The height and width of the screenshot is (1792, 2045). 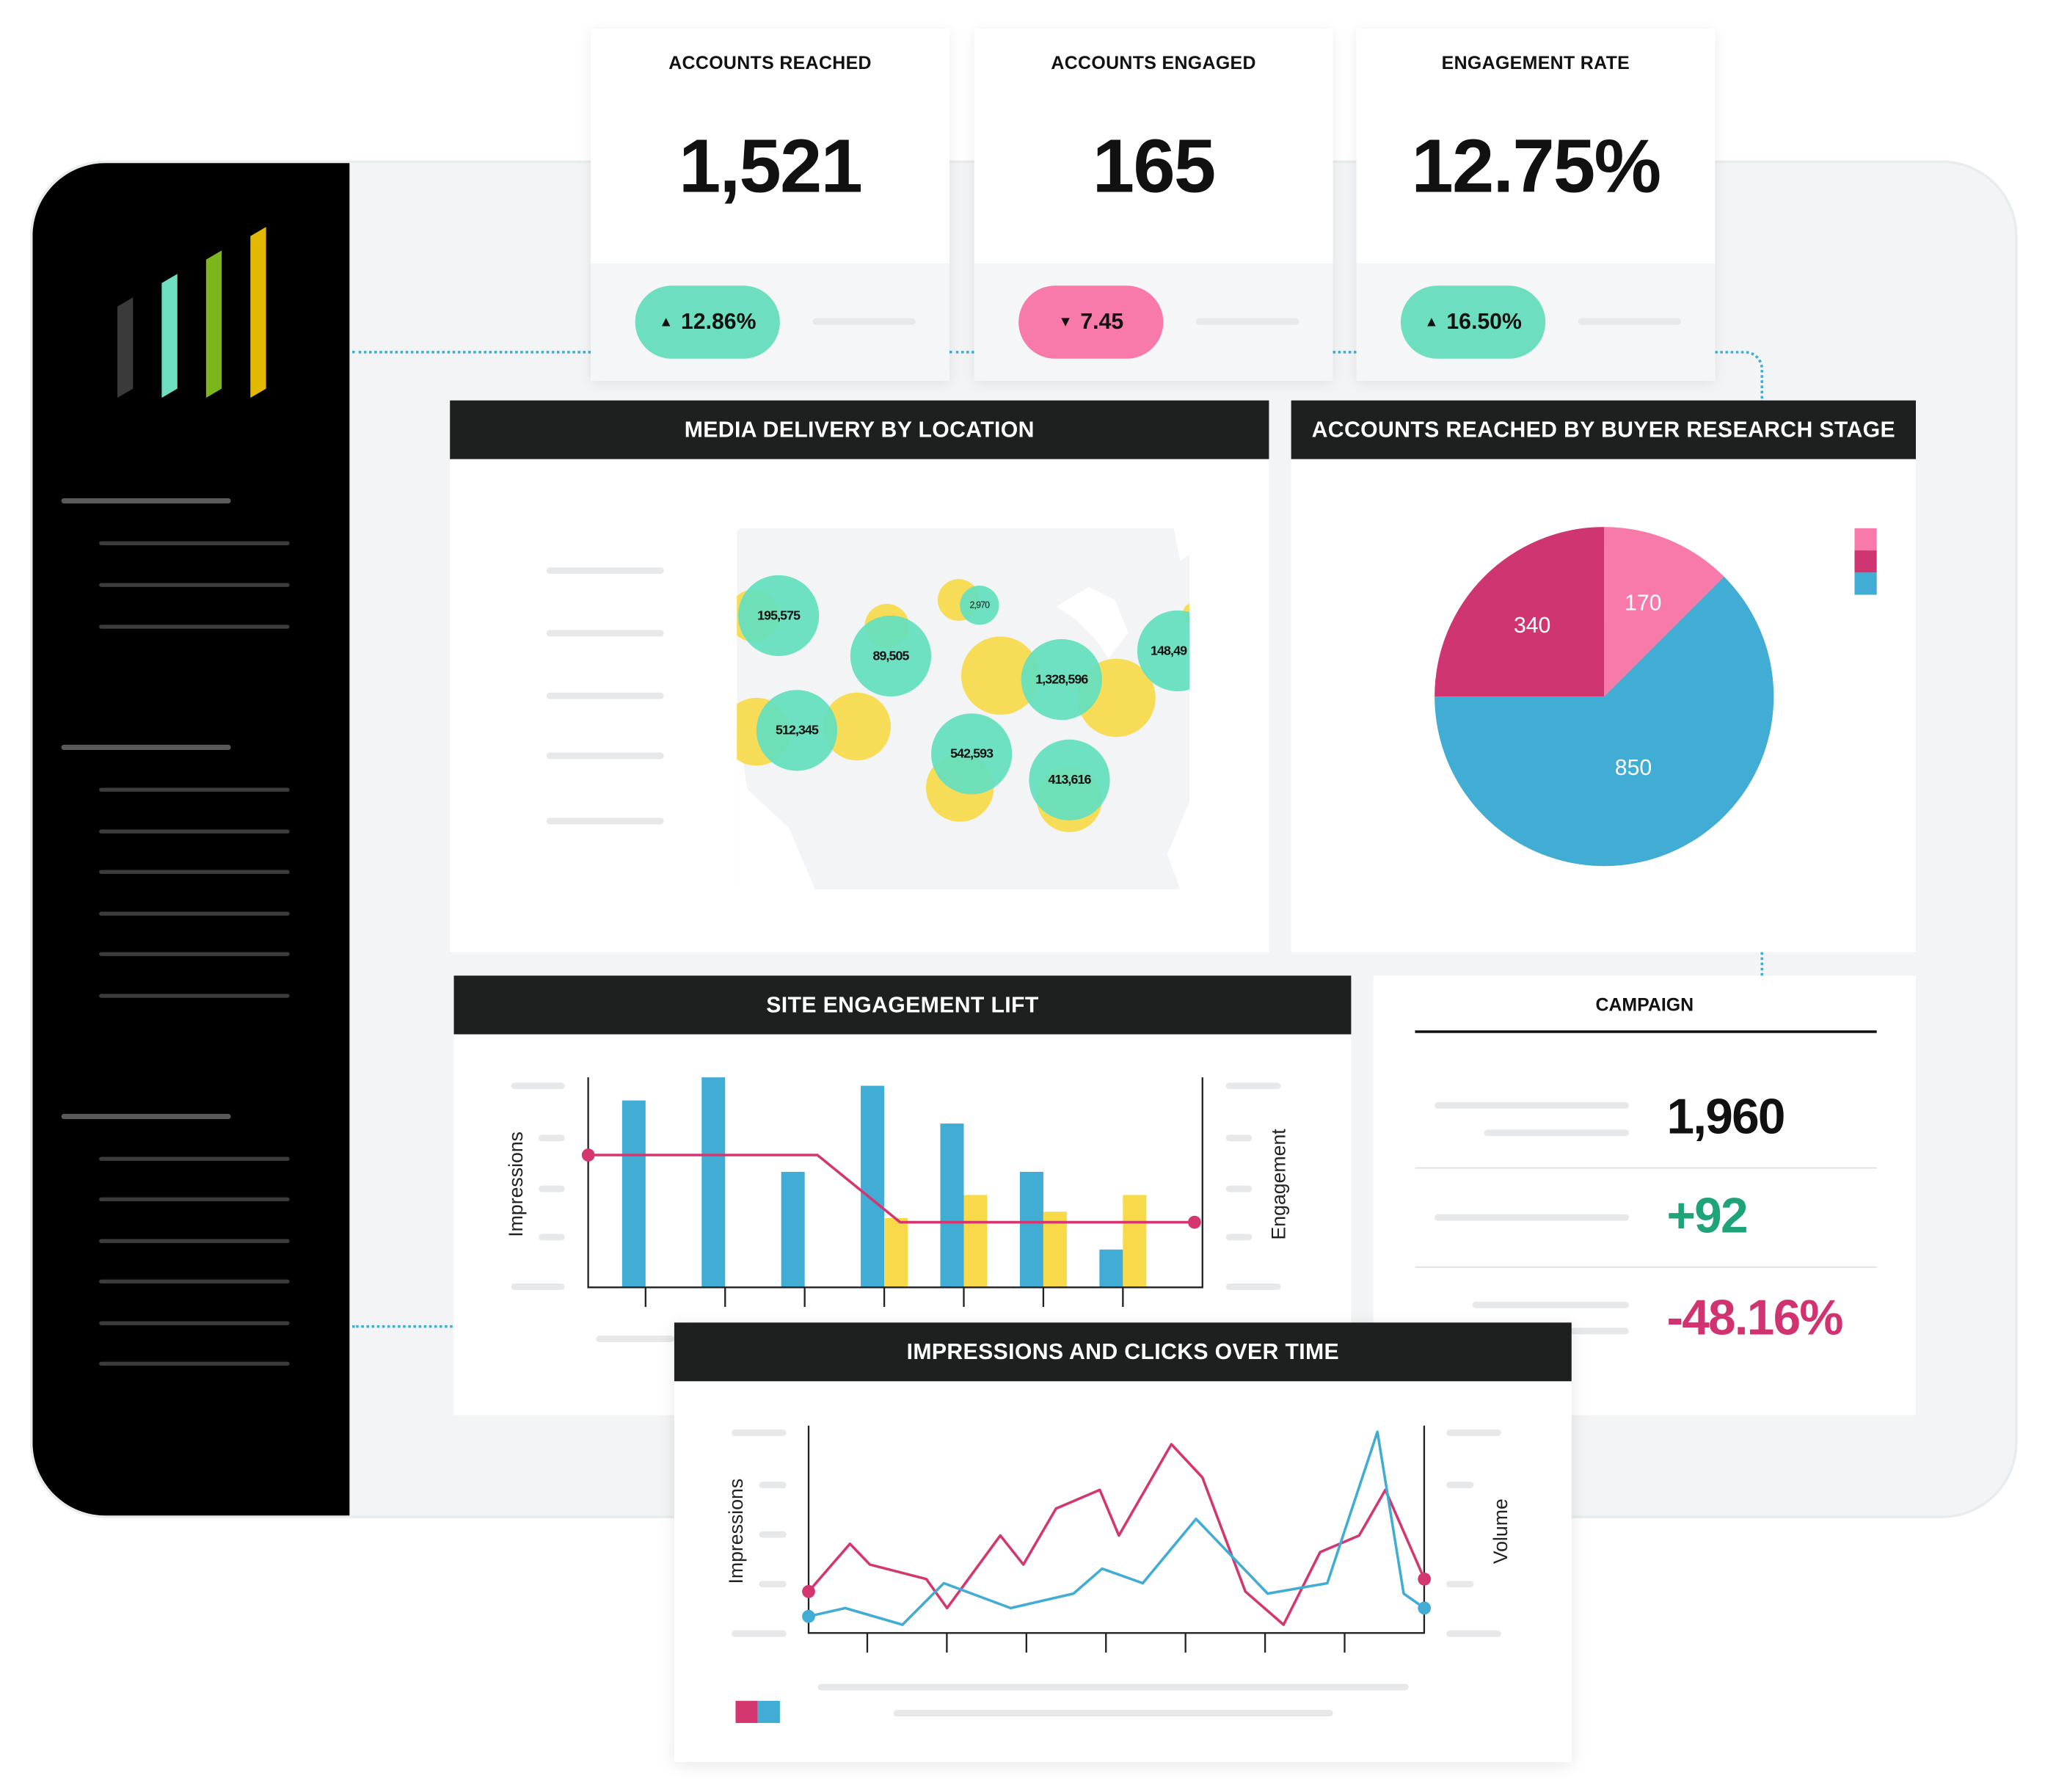 I want to click on panel-title: ACCOUNTS REACHED BY BUYER RESEARCH STAGE, so click(x=1604, y=429).